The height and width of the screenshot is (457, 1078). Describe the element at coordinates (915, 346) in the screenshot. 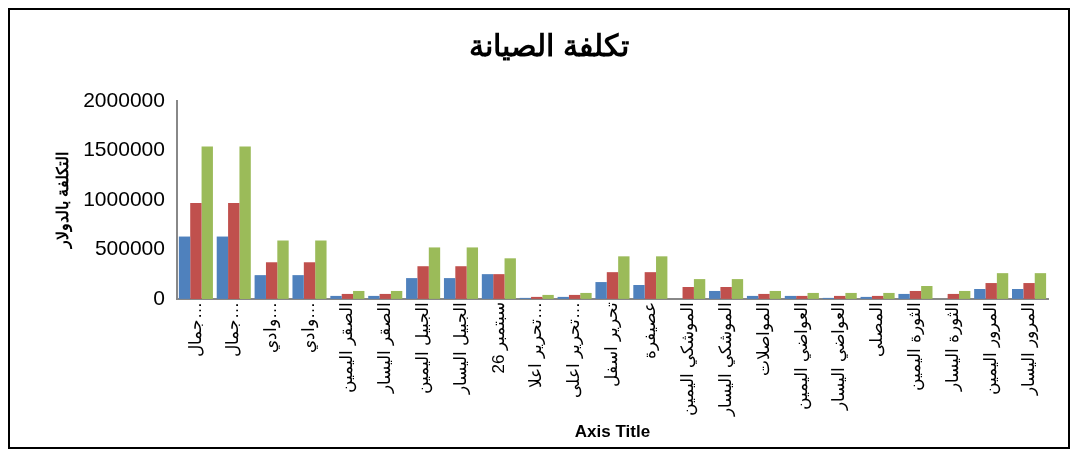

I see `x-tick-label: الثورة اليمين` at that location.